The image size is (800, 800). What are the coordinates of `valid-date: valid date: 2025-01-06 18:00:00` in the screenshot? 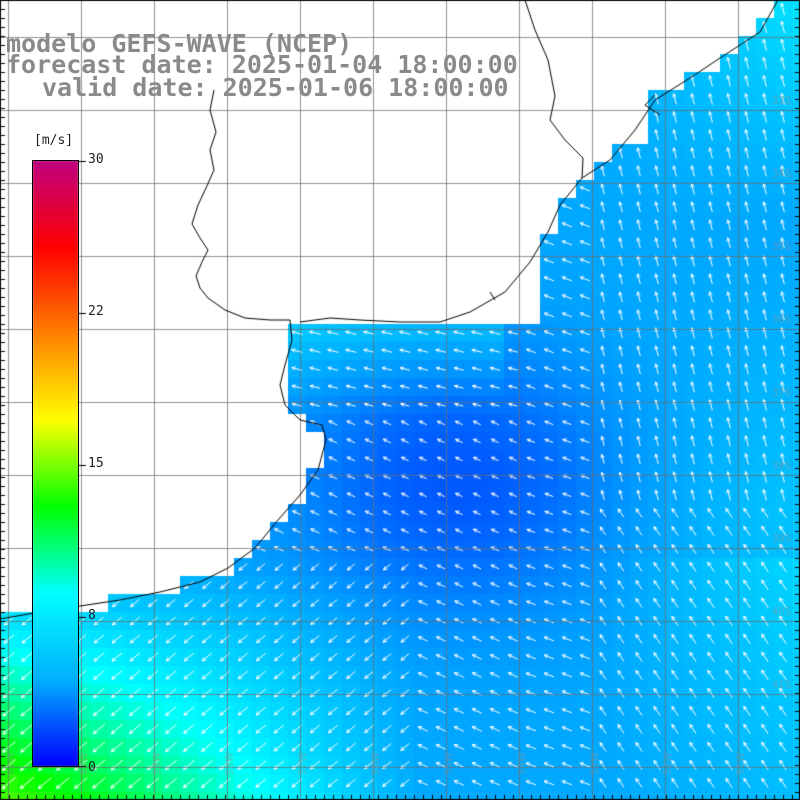 It's located at (275, 87).